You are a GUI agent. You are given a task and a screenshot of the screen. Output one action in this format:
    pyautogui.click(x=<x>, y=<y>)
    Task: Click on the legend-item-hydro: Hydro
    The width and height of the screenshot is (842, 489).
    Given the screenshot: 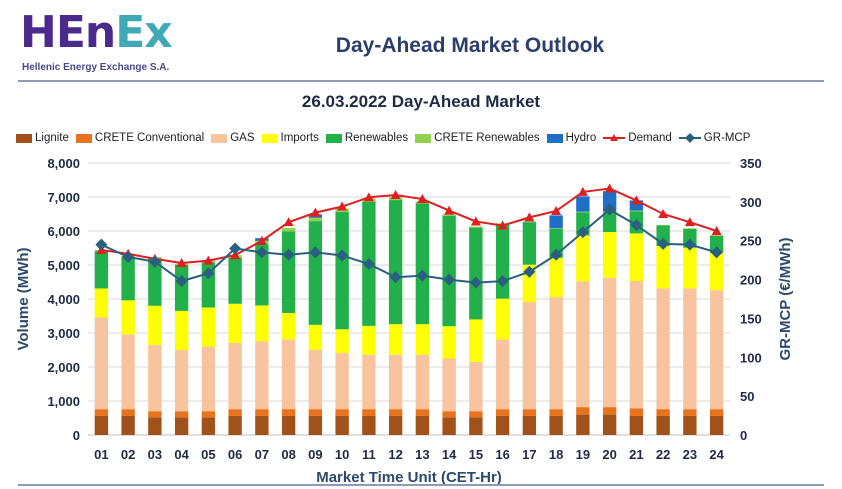 What is the action you would take?
    pyautogui.click(x=571, y=138)
    